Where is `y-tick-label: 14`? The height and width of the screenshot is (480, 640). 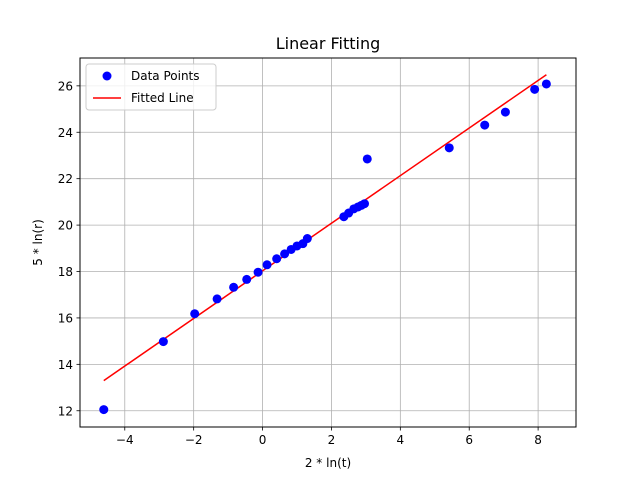 y-tick-label: 14 is located at coordinates (65, 365).